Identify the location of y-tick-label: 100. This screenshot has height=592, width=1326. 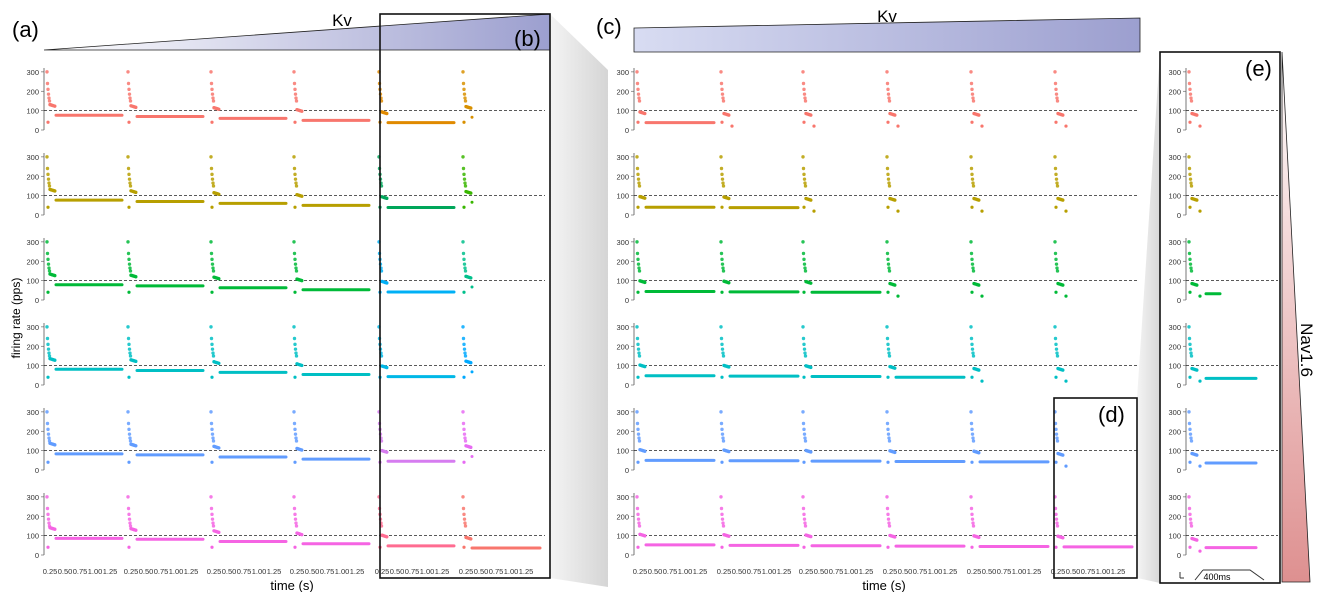
(1174, 196).